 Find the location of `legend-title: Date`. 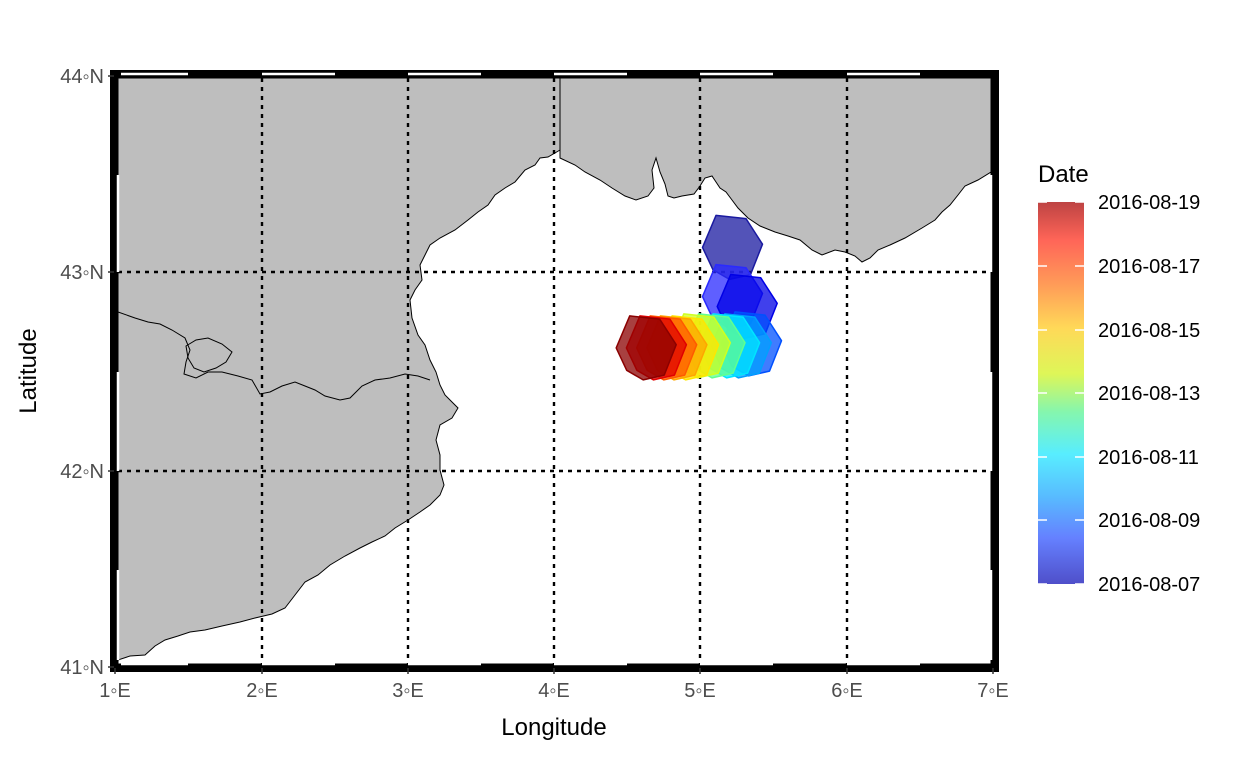

legend-title: Date is located at coordinates (1063, 174).